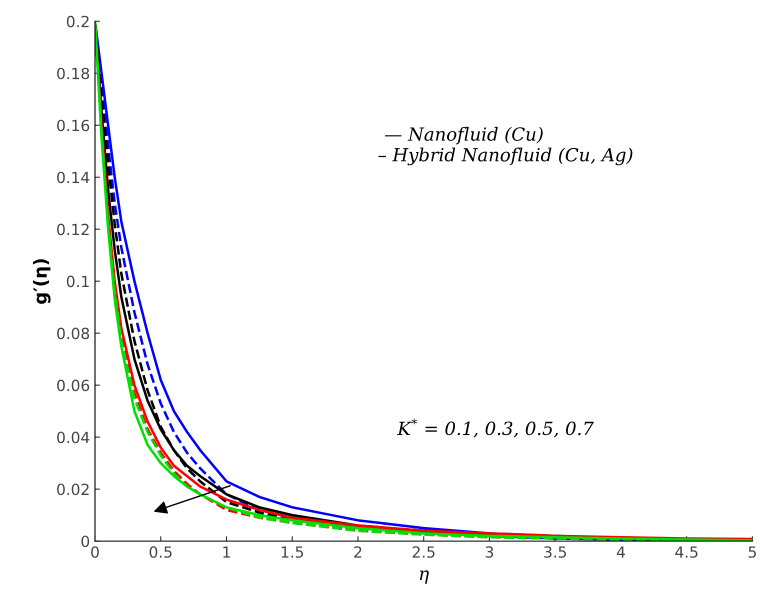 The width and height of the screenshot is (760, 608). Describe the element at coordinates (686, 552) in the screenshot. I see `x-tick-label: 4.5` at that location.